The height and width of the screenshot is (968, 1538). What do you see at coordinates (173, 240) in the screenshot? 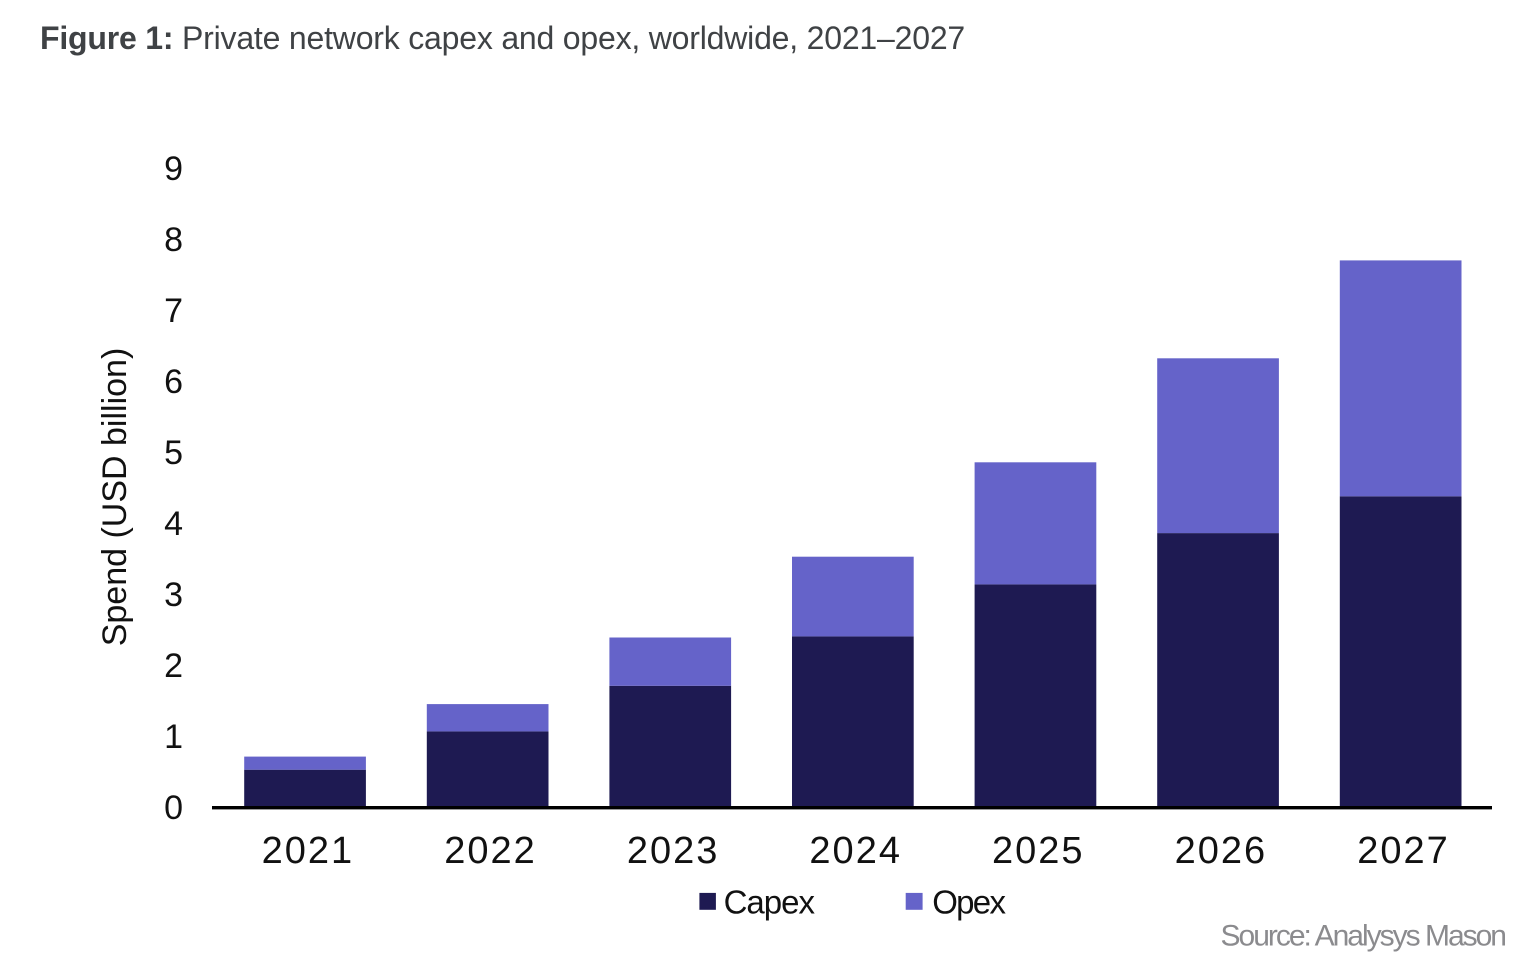
I see `svg-text: 8` at bounding box center [173, 240].